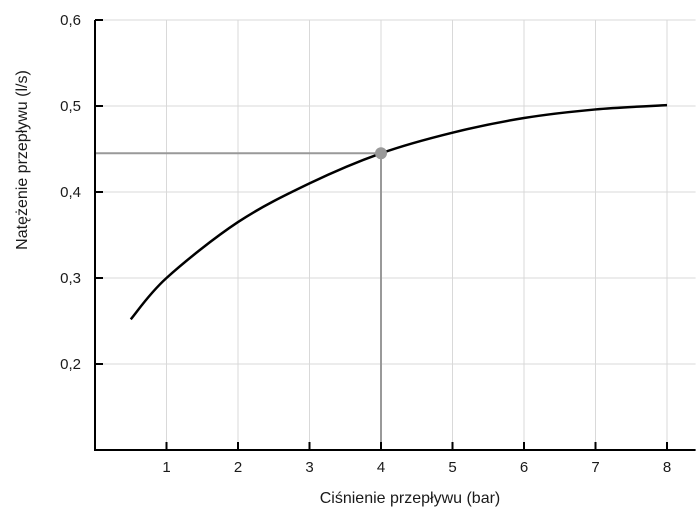 The image size is (699, 510). I want to click on x-tick-label: 2, so click(238, 467).